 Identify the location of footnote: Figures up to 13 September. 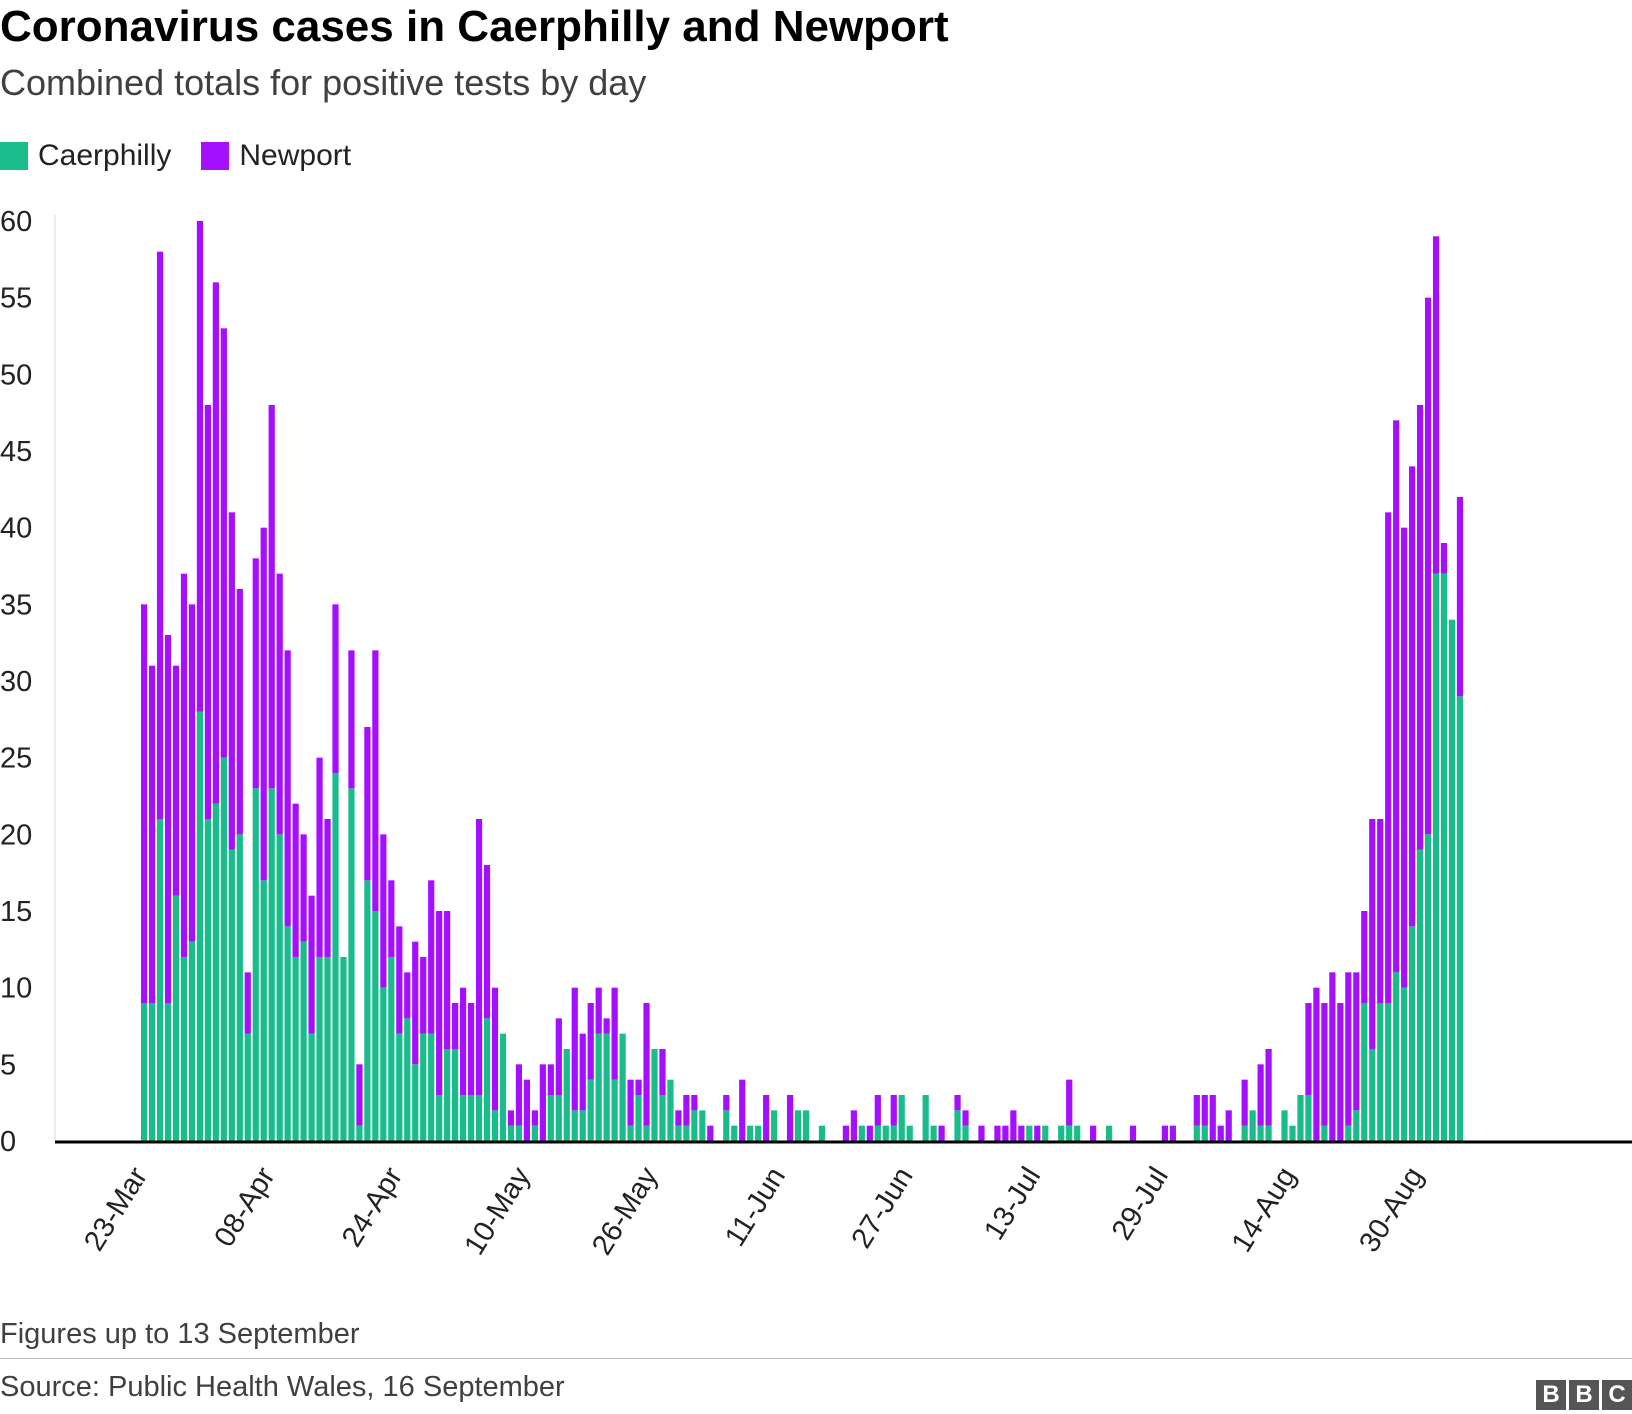
(180, 1334).